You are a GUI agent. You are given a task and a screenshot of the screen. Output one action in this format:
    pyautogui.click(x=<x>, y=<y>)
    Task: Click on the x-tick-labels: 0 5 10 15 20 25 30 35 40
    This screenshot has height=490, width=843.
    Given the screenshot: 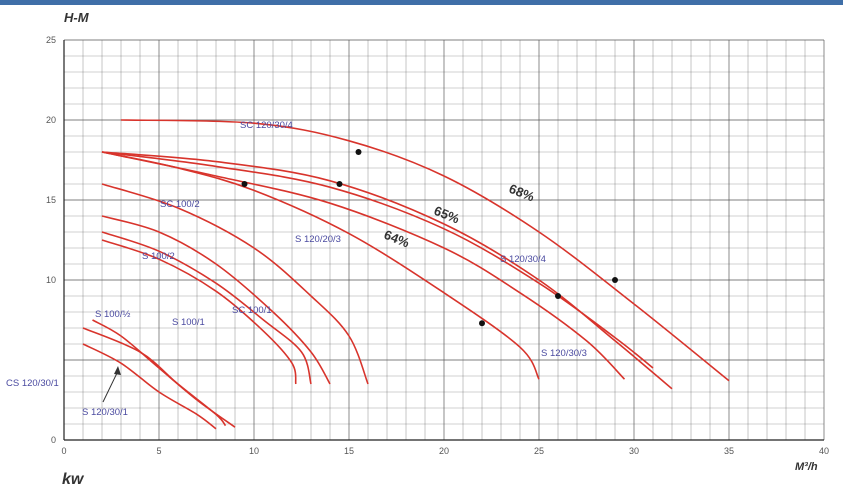 What is the action you would take?
    pyautogui.click(x=445, y=451)
    